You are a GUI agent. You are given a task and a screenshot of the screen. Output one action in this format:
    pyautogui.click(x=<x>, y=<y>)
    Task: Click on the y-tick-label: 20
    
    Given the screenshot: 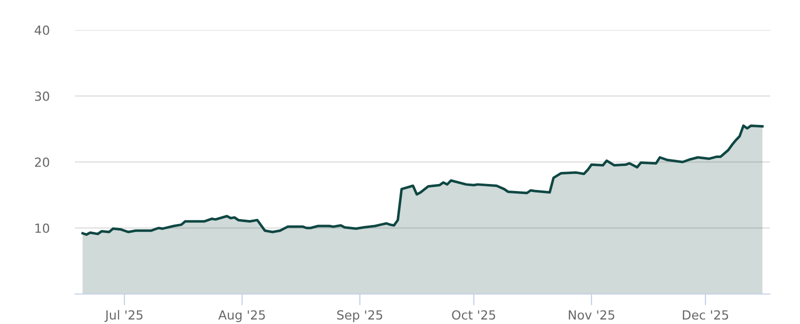 What is the action you would take?
    pyautogui.click(x=42, y=162)
    